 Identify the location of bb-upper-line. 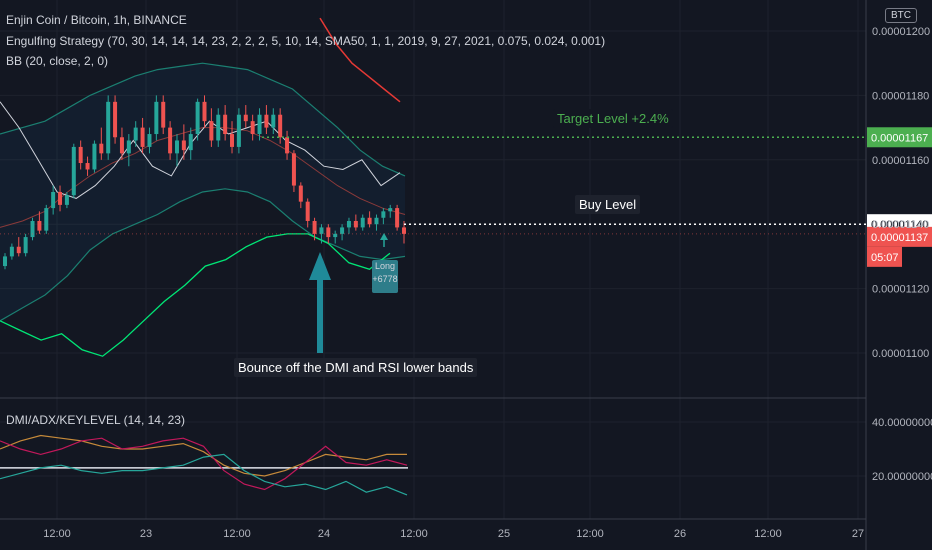
(203, 119).